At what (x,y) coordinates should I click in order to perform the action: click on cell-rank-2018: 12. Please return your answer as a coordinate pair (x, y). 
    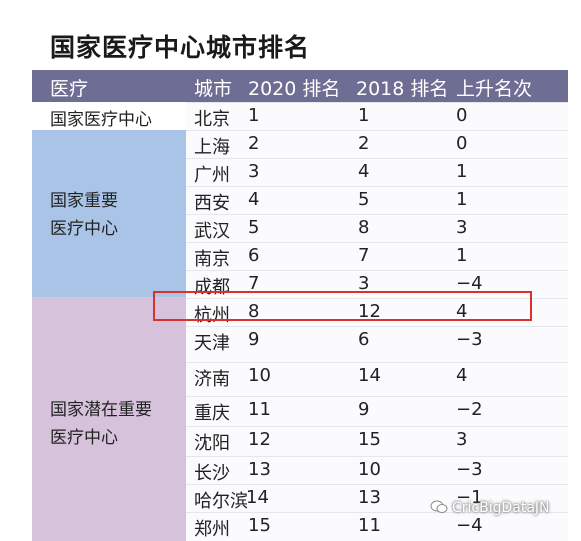
    Looking at the image, I should click on (369, 311).